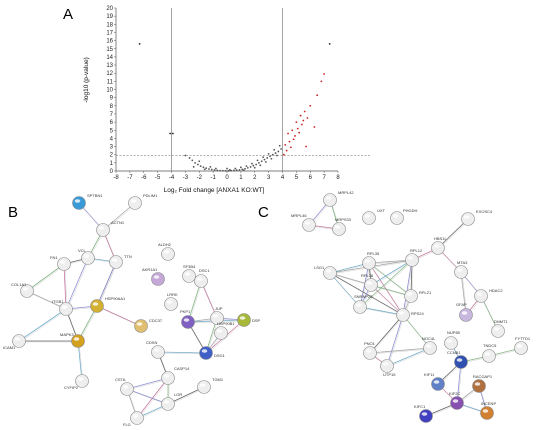 The height and width of the screenshot is (430, 550). I want to click on network-node: TNDC5, so click(490, 353).